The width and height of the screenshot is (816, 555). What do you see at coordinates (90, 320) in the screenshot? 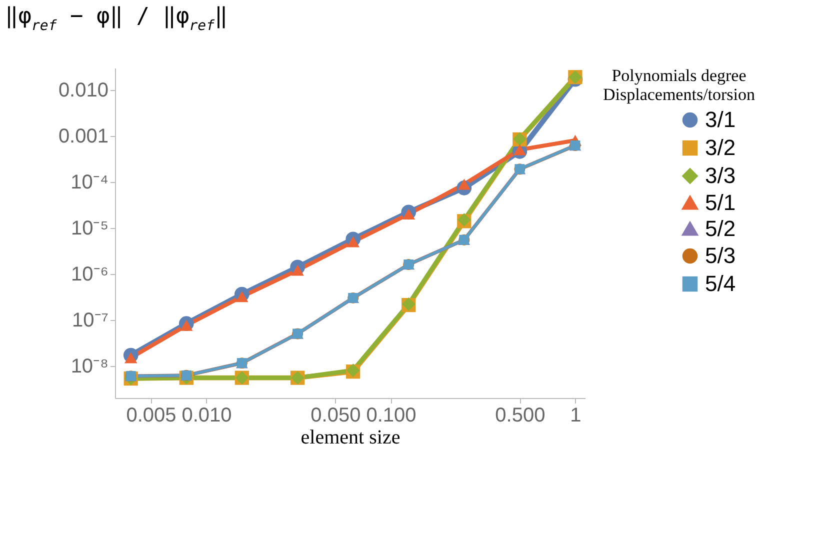
I see `y-tick-label: 10⁻⁷` at bounding box center [90, 320].